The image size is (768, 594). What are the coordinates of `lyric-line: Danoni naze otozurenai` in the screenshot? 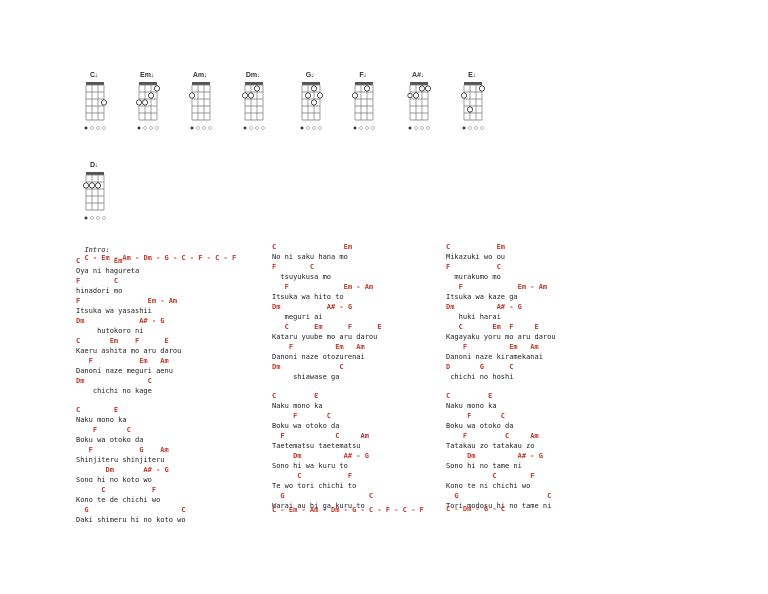 It's located at (318, 357).